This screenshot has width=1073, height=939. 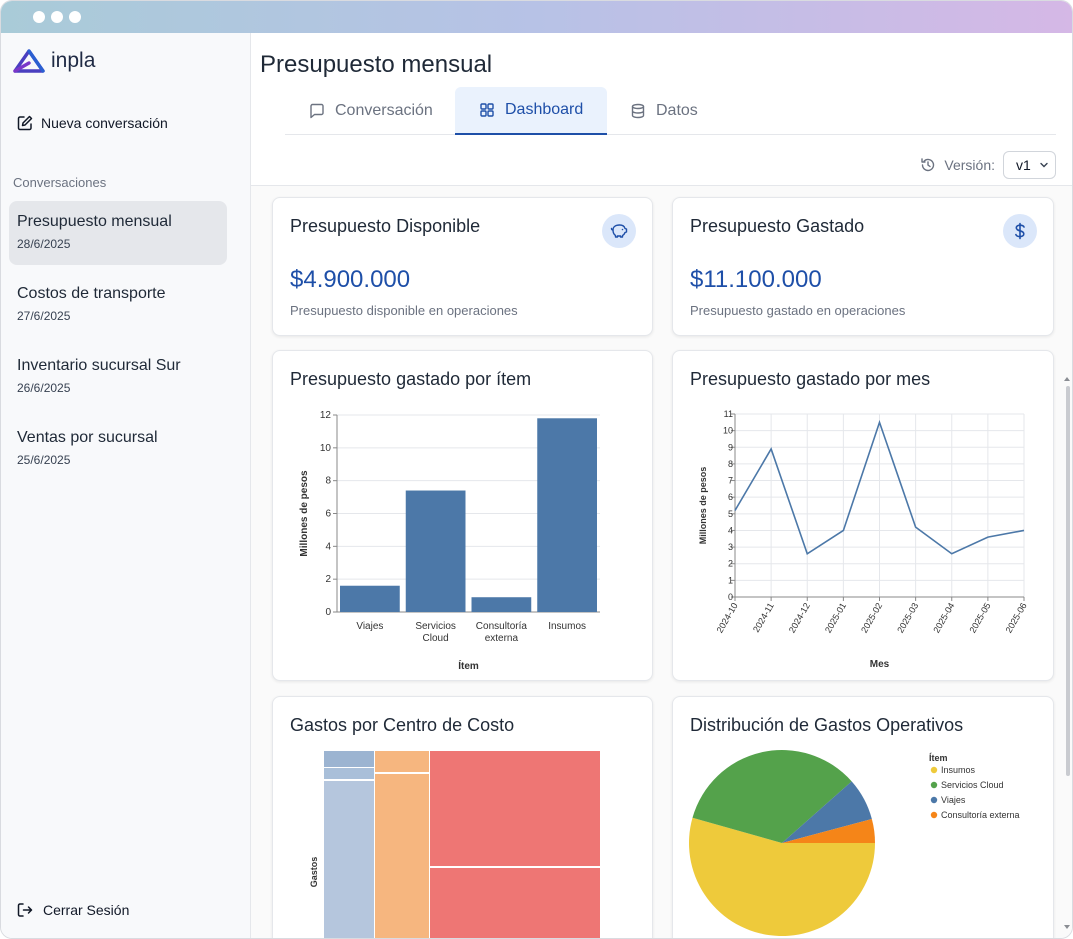 What do you see at coordinates (938, 758) in the screenshot?
I see `legend-title: Ítem` at bounding box center [938, 758].